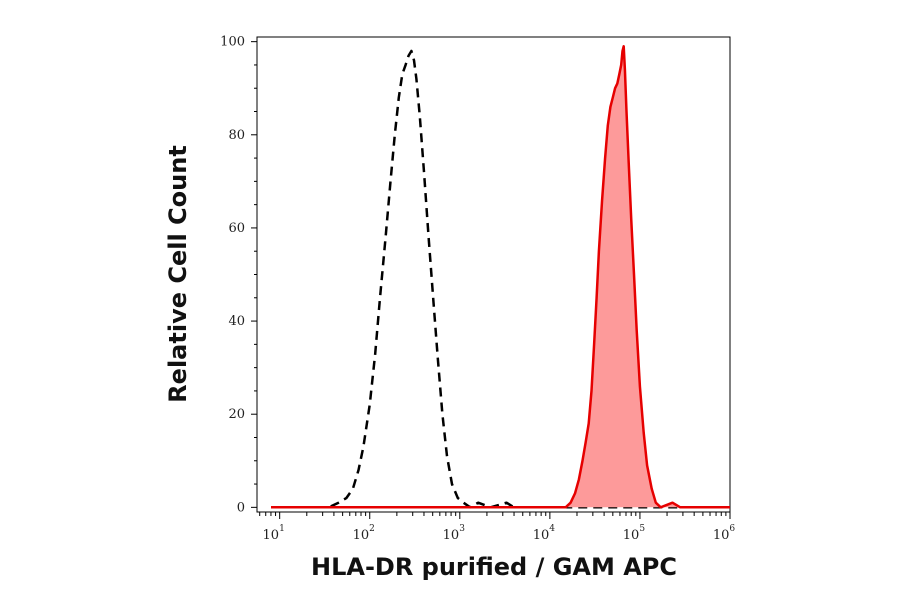  Describe the element at coordinates (274, 533) in the screenshot. I see `x-tick-label: 10¹` at that location.